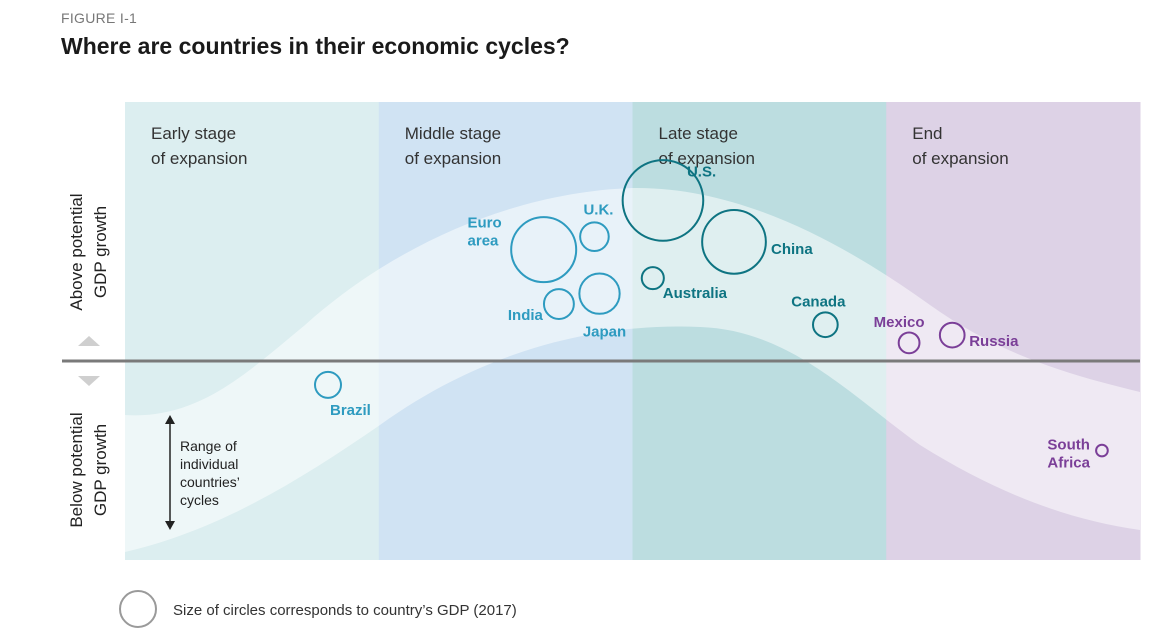 This screenshot has width=1166, height=644. Describe the element at coordinates (350, 410) in the screenshot. I see `country-label-brazil: Brazil` at that location.